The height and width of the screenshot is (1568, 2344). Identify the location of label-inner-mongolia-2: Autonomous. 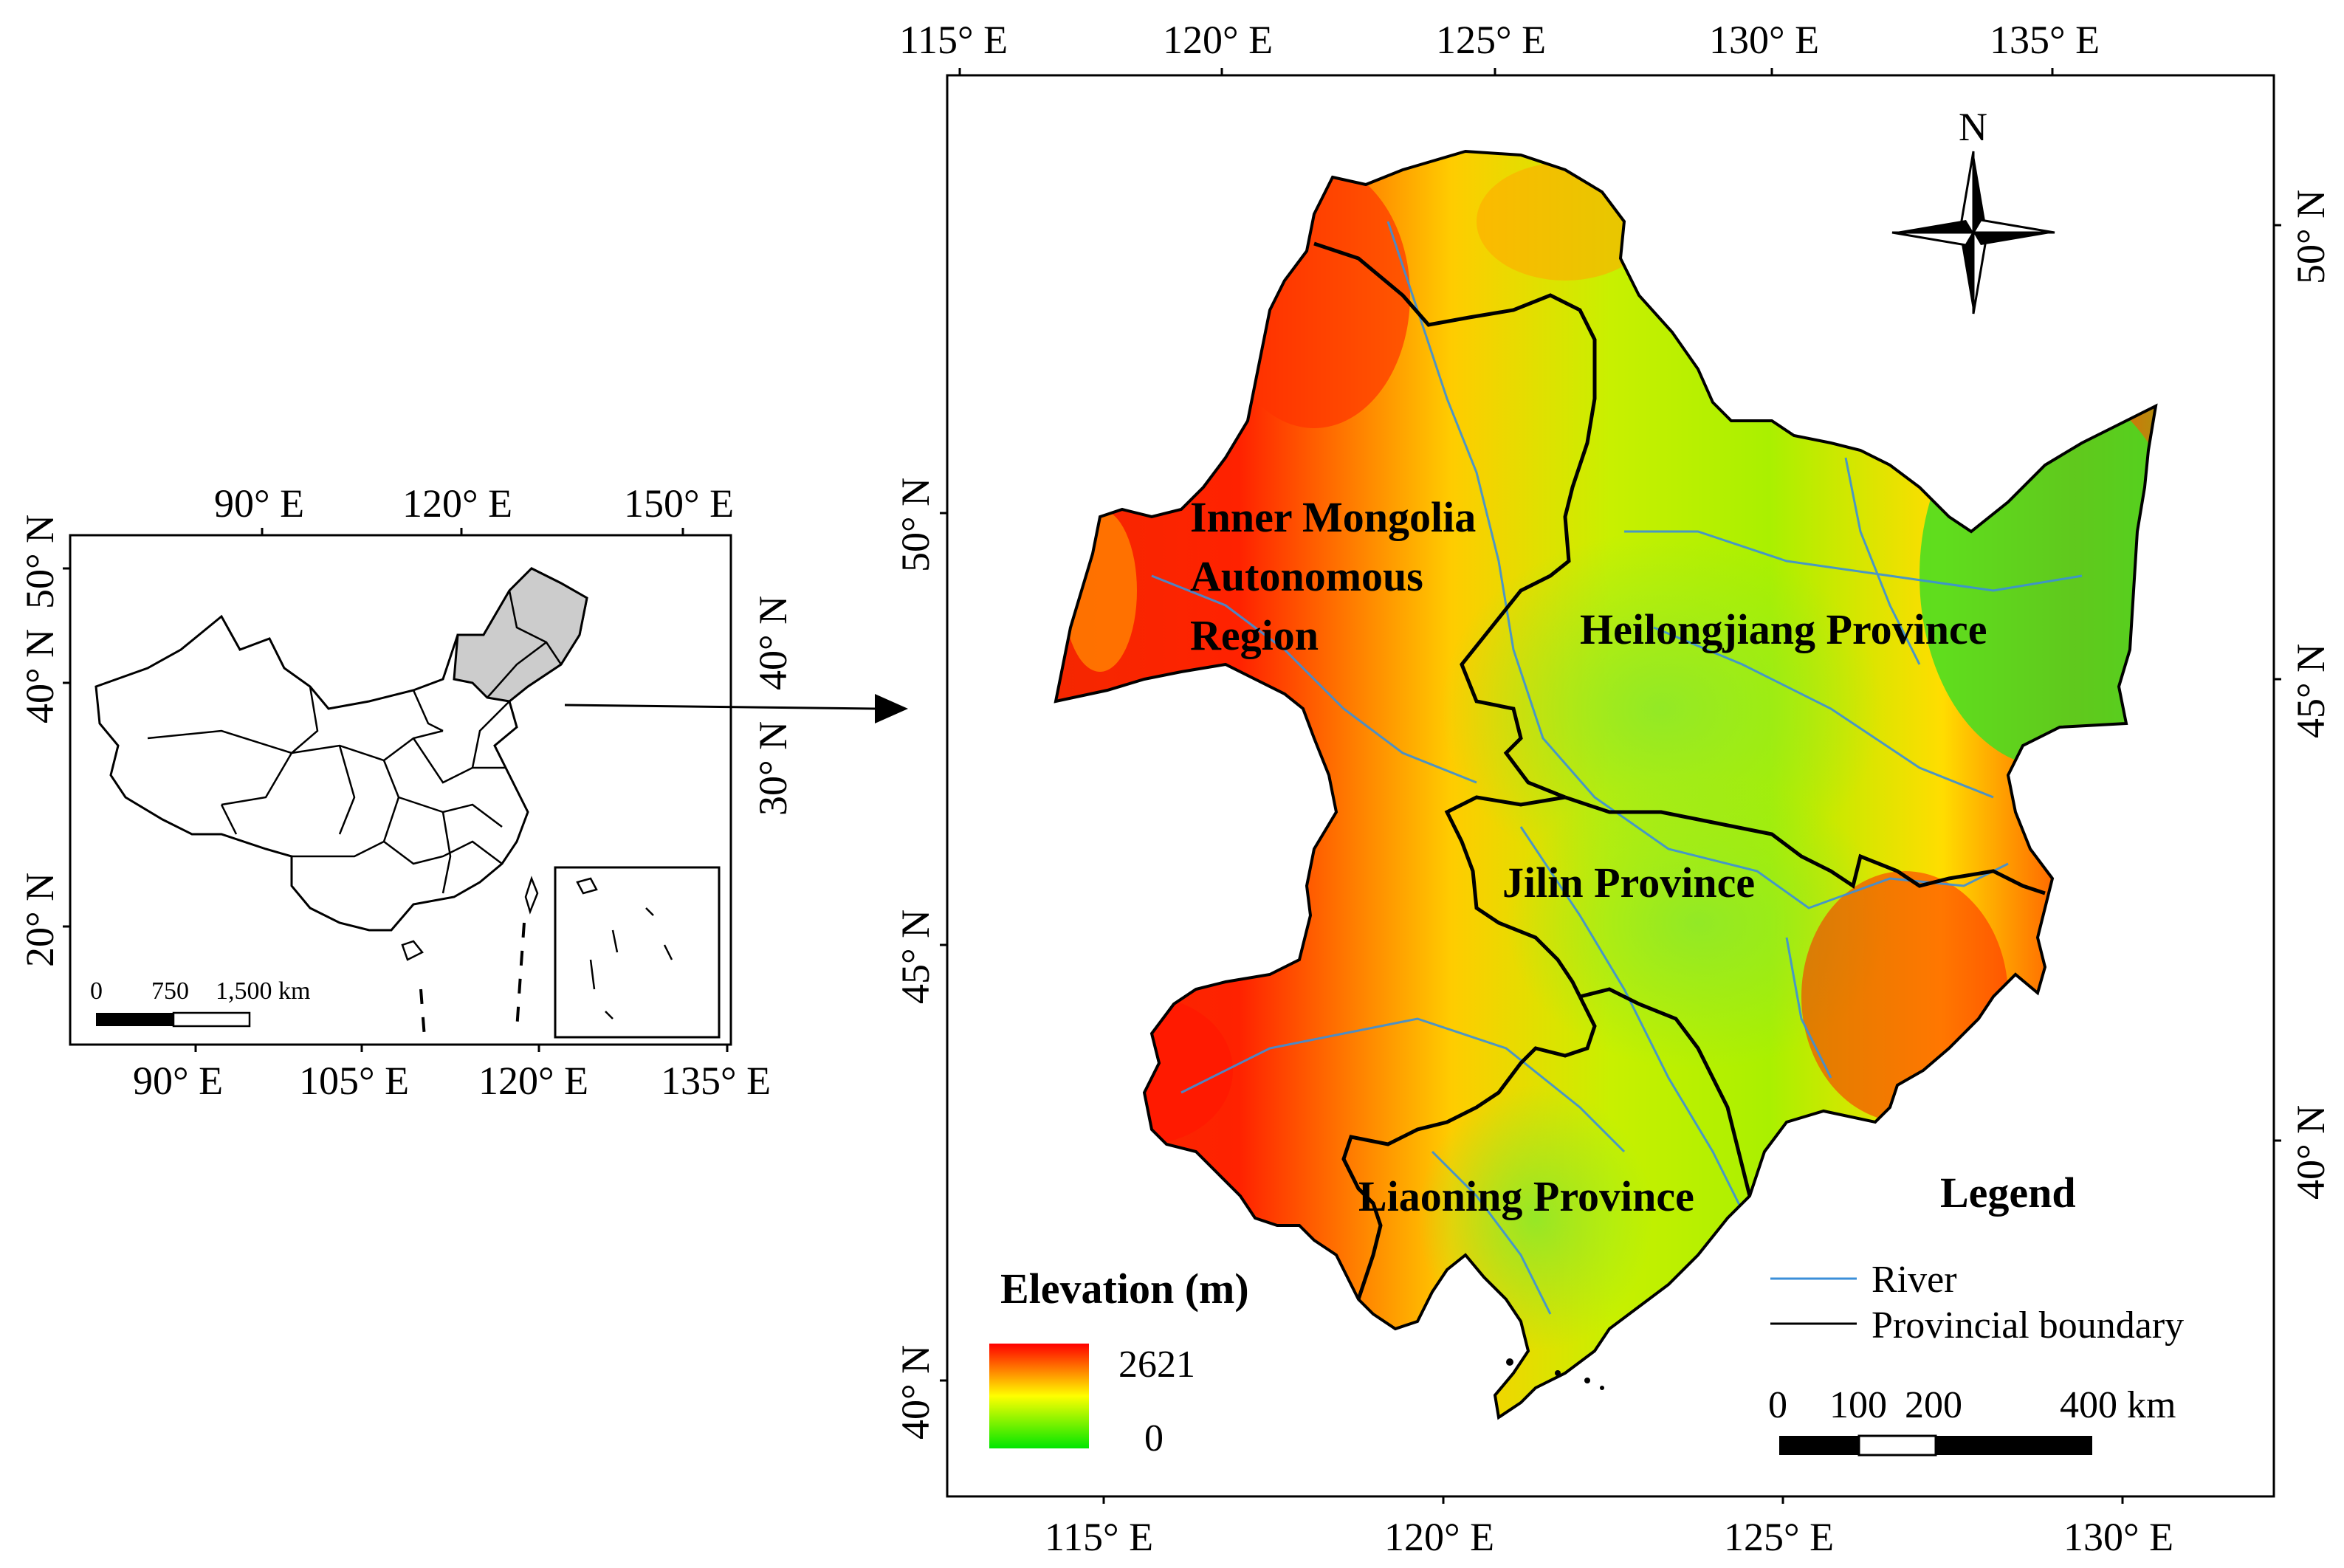
(1306, 576).